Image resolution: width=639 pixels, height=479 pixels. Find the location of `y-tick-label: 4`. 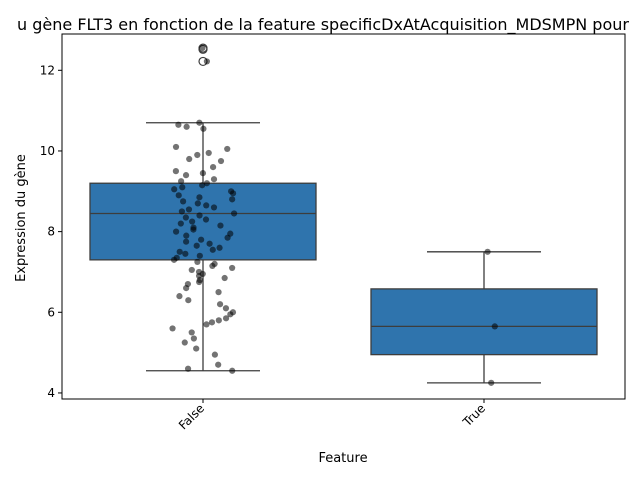

y-tick-label: 4 is located at coordinates (51, 393).